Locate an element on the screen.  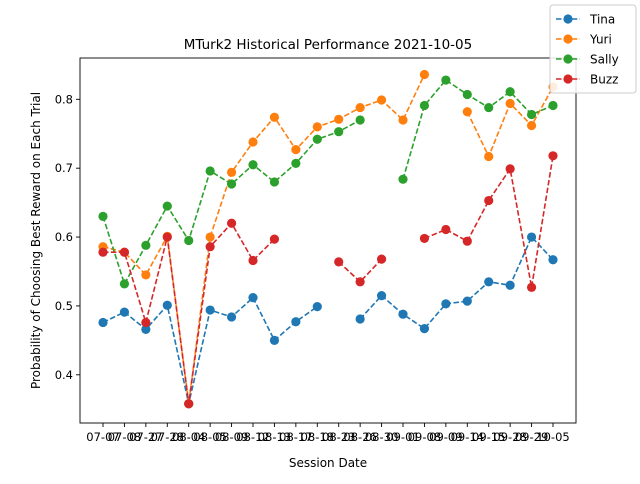
legend: Tina Yuri Sally Buzz is located at coordinates (593, 49).